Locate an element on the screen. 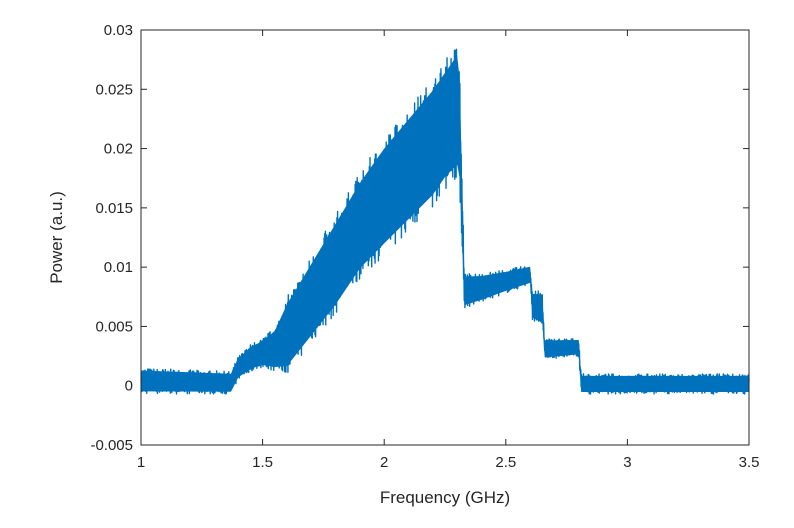 The width and height of the screenshot is (794, 528). y-tick-label: 0.025 is located at coordinates (114, 89).